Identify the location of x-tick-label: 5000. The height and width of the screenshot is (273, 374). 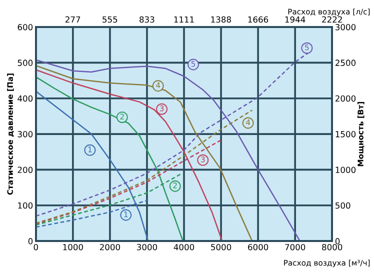
(221, 247).